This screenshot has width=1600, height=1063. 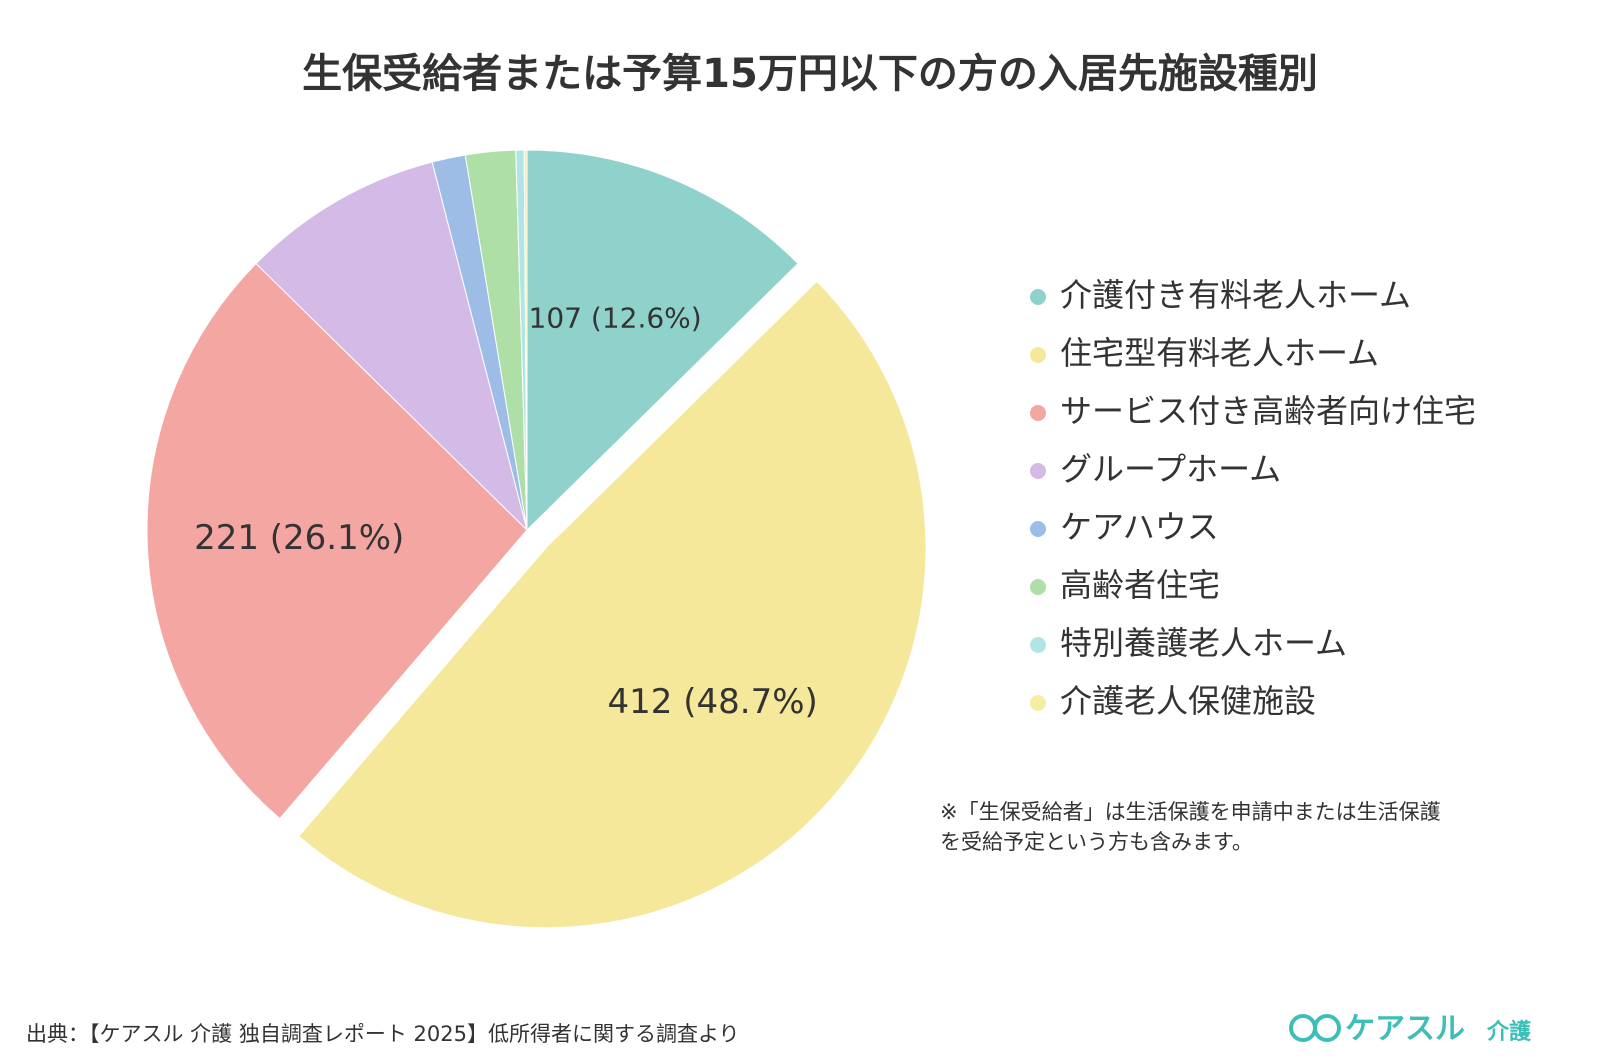 What do you see at coordinates (713, 702) in the screenshot?
I see `data-label: 412 (48.7%)` at bounding box center [713, 702].